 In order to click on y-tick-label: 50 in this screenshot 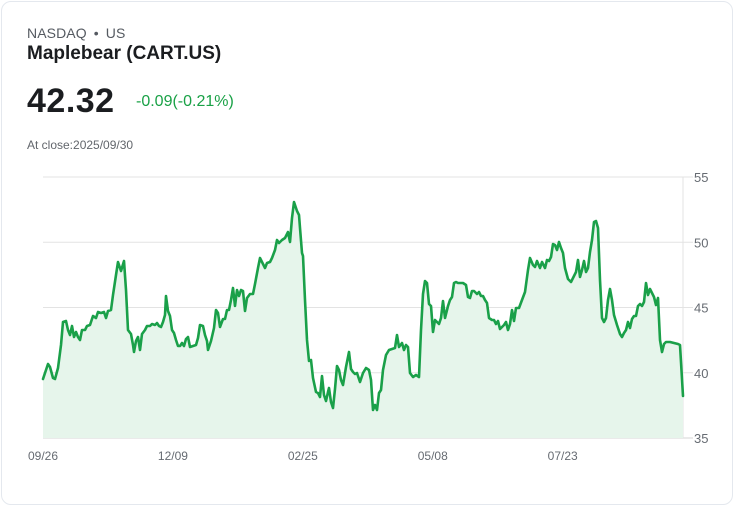, I will do `click(701, 242)`.